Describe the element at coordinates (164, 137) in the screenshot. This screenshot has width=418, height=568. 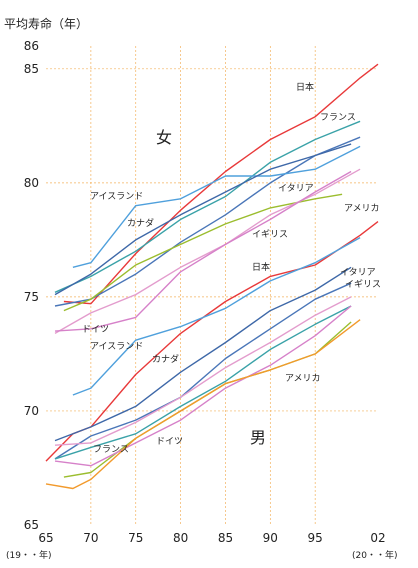
I see `female-label: 女` at that location.